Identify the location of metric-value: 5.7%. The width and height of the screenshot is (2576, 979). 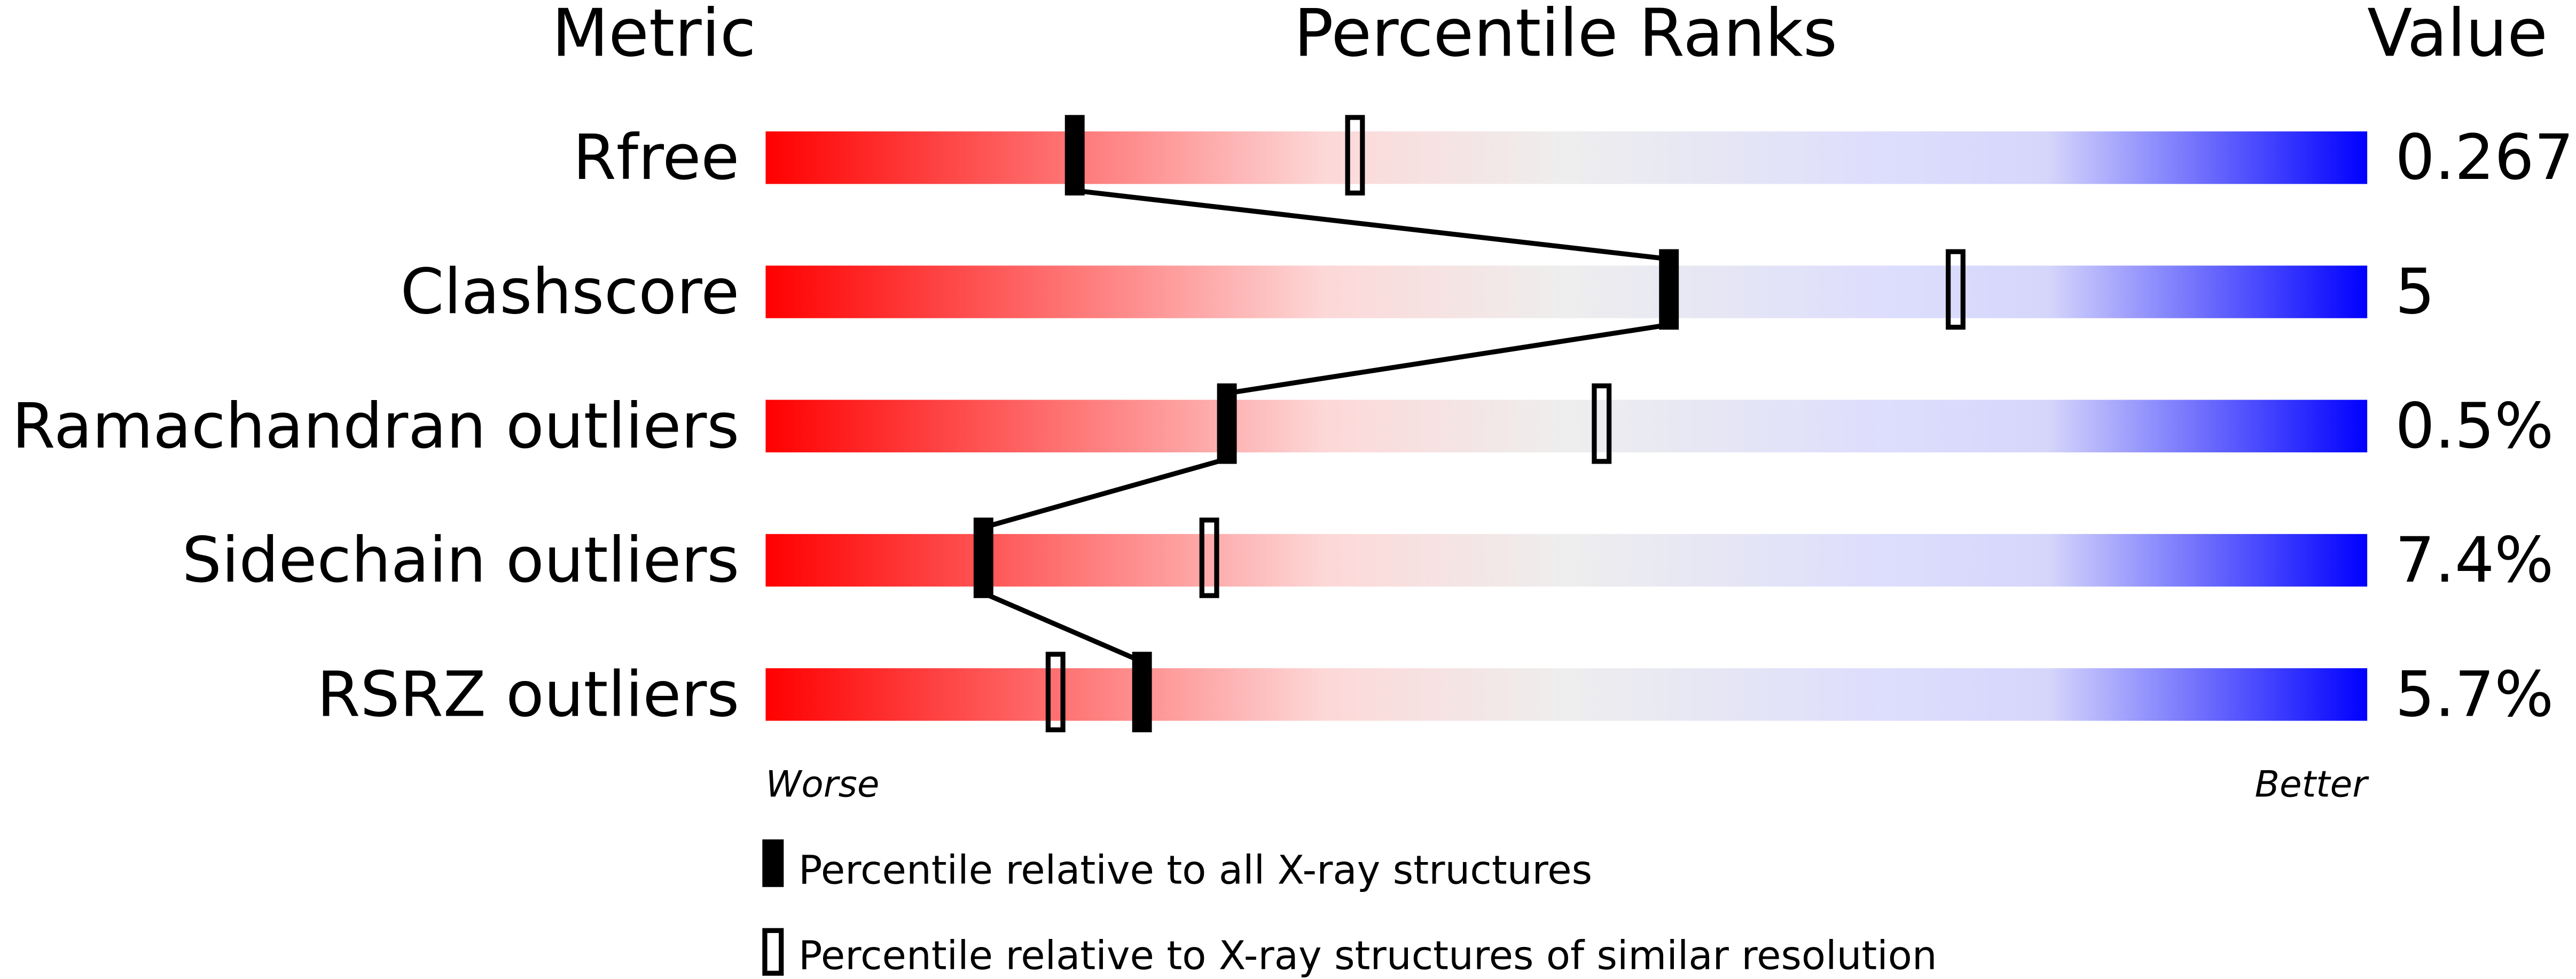
(2474, 694).